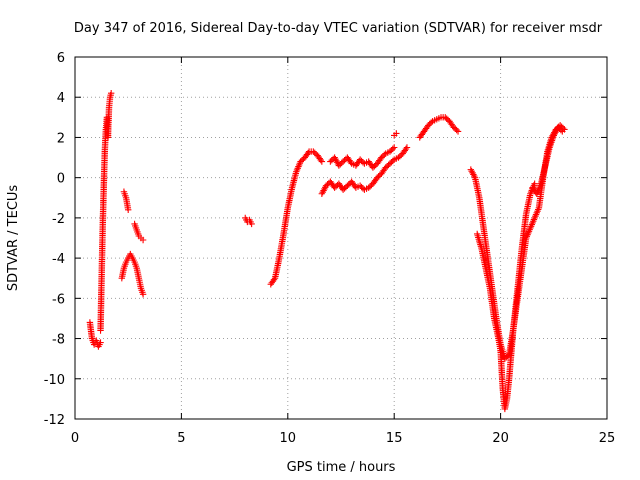  I want to click on y-tick-label: 2, so click(61, 138).